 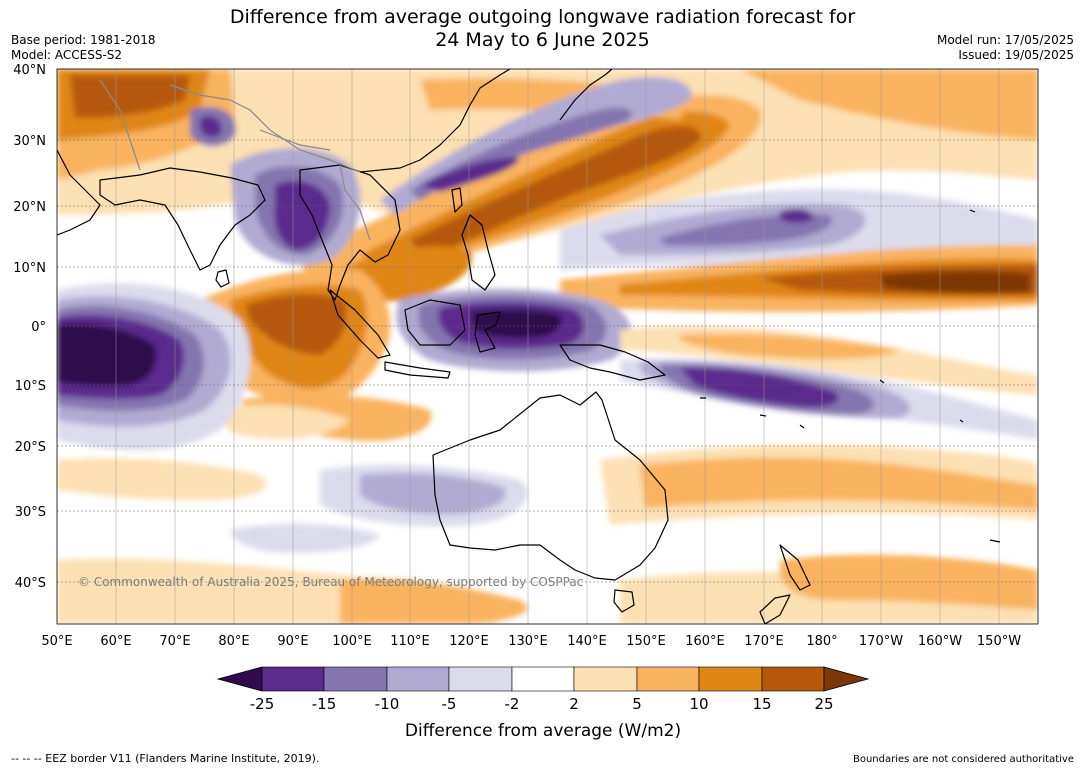 What do you see at coordinates (56, 641) in the screenshot?
I see `lon-label: 50°E` at bounding box center [56, 641].